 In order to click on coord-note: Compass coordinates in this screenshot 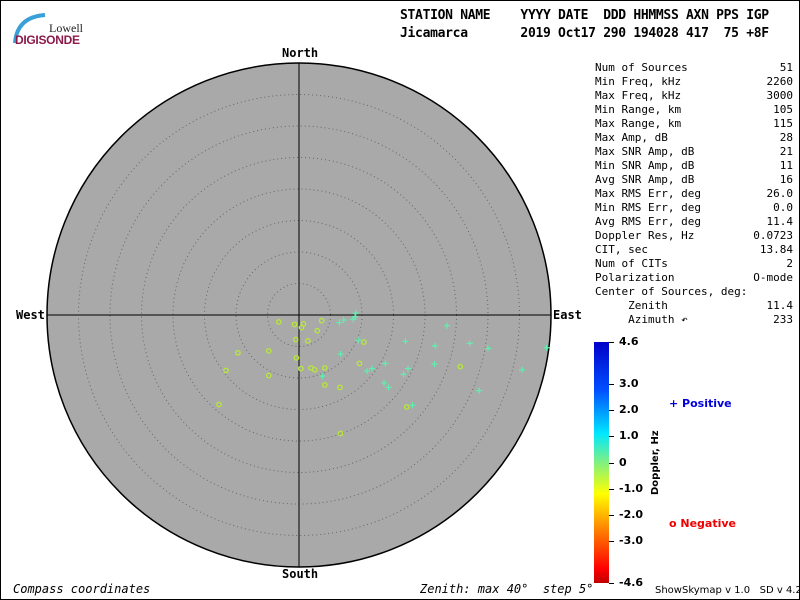, I will do `click(82, 589)`.